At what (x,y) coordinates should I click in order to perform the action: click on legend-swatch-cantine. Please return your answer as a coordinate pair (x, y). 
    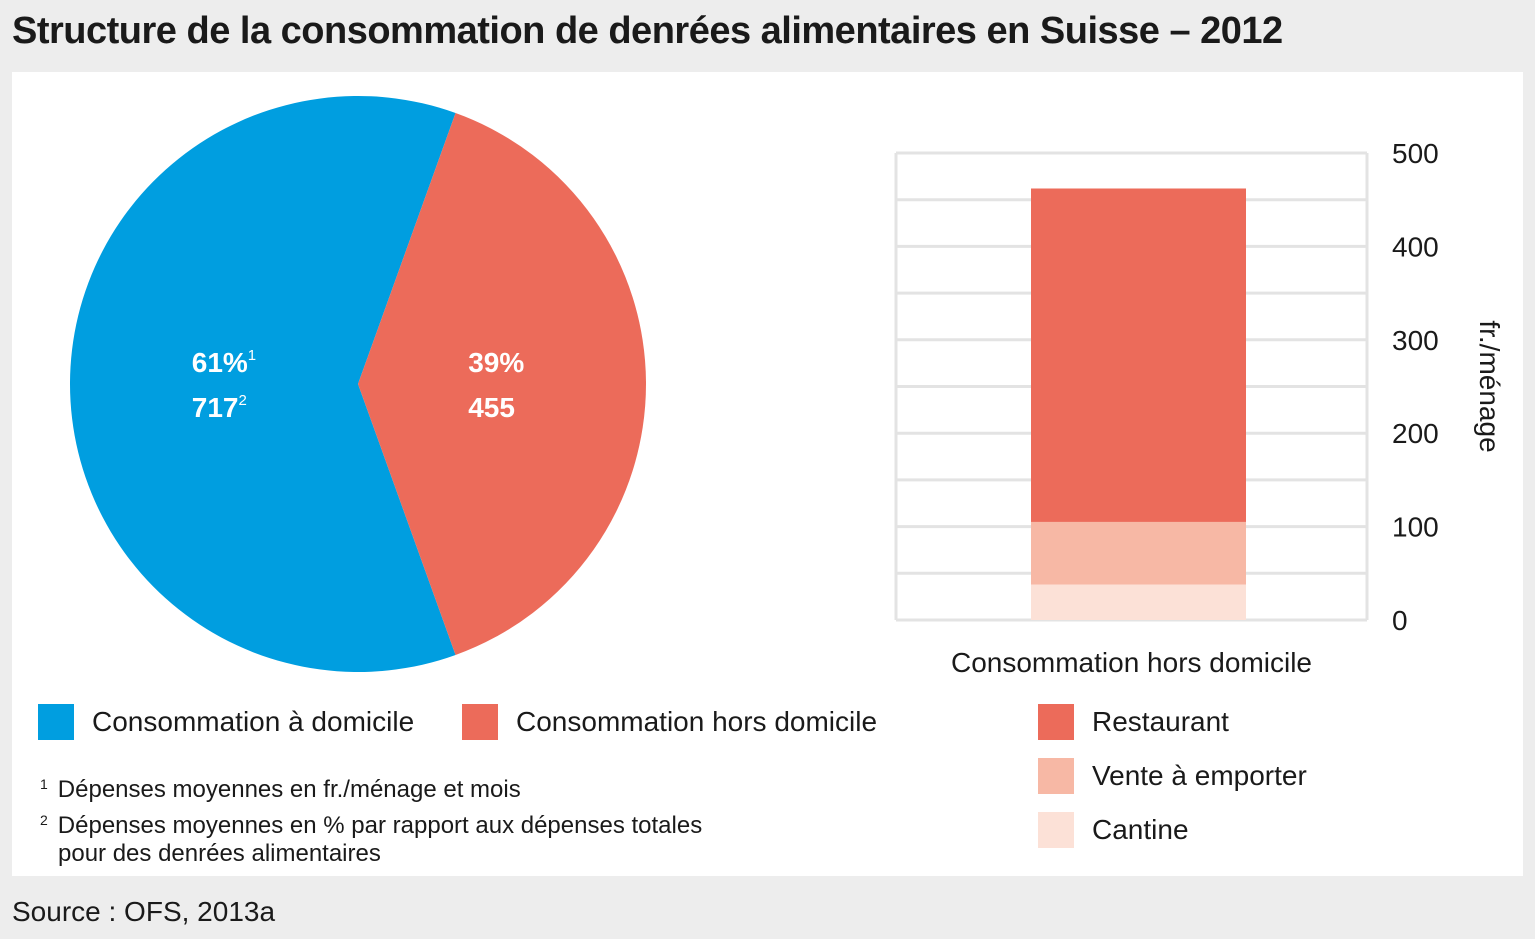
    Looking at the image, I should click on (1056, 830).